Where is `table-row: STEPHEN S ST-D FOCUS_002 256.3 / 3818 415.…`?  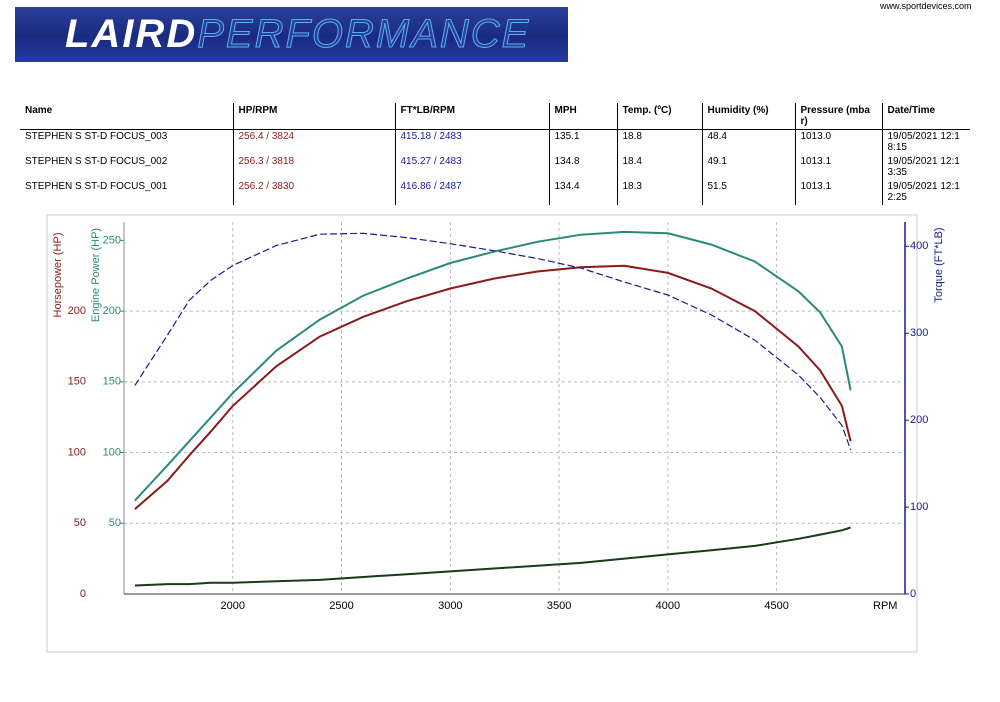 table-row: STEPHEN S ST-D FOCUS_002 256.3 / 3818 415.… is located at coordinates (495, 167).